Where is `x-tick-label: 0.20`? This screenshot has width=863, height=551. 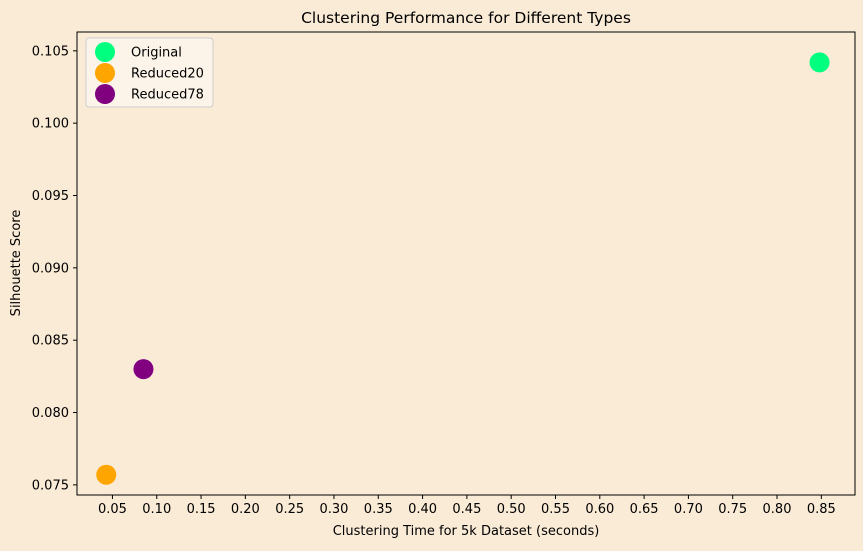 x-tick-label: 0.20 is located at coordinates (245, 509).